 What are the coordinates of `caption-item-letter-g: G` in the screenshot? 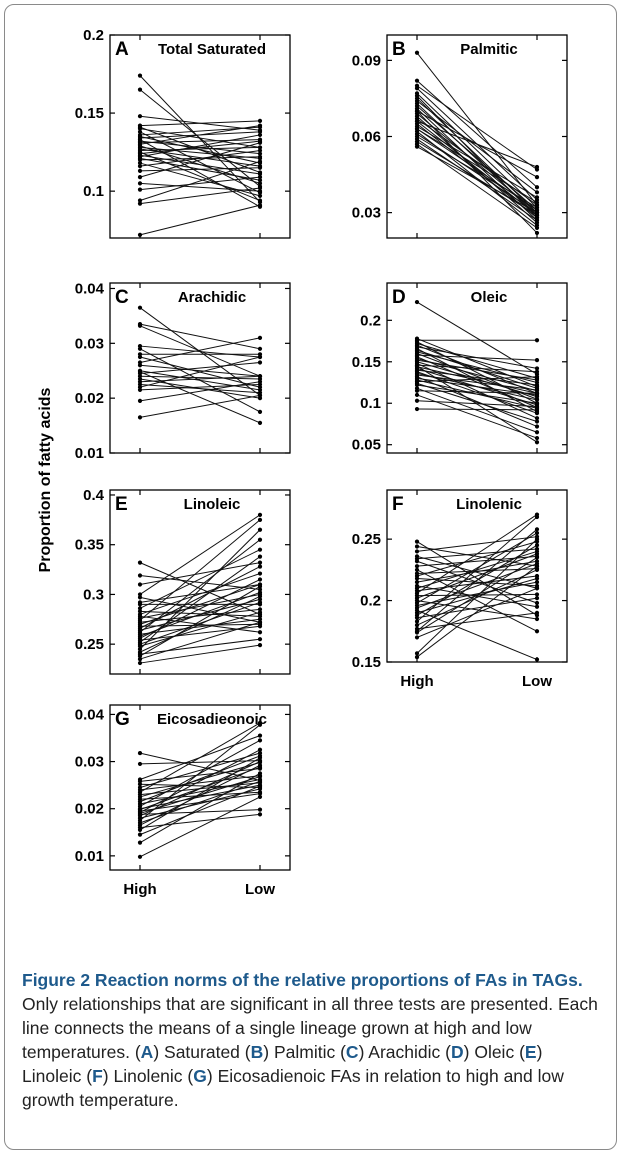 It's located at (200, 1076).